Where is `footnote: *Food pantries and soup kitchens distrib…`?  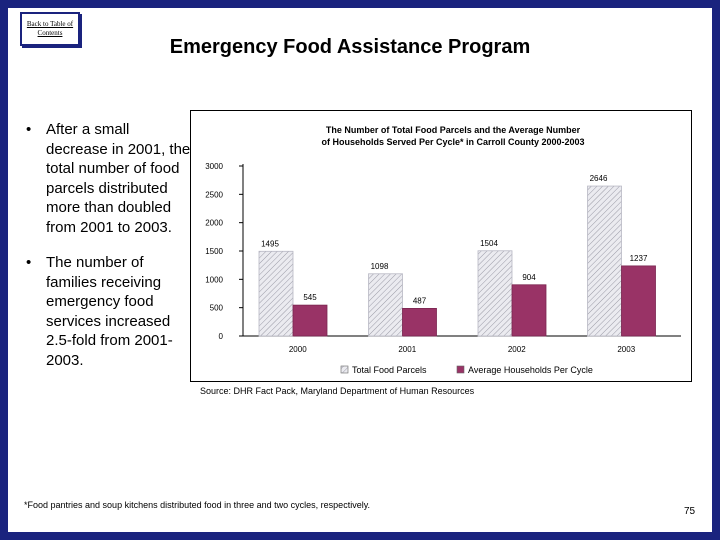 footnote: *Food pantries and soup kitchens distrib… is located at coordinates (197, 505).